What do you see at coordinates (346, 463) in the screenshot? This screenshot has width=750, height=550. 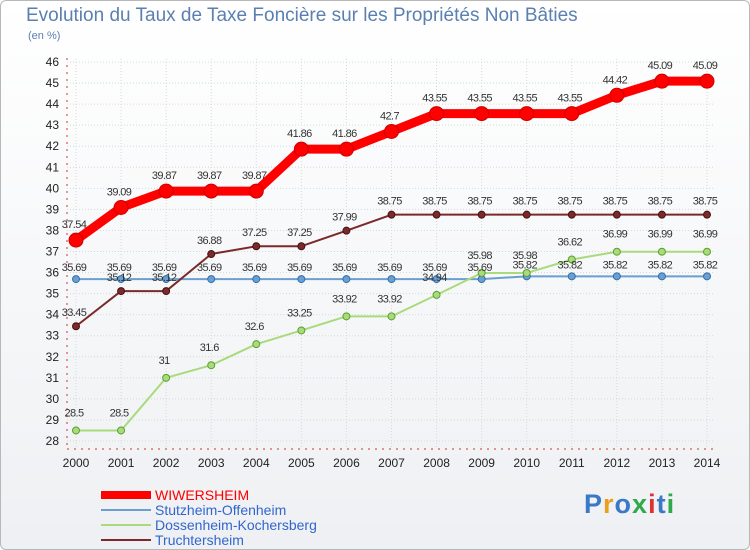 I see `x-tick-label: 2006` at bounding box center [346, 463].